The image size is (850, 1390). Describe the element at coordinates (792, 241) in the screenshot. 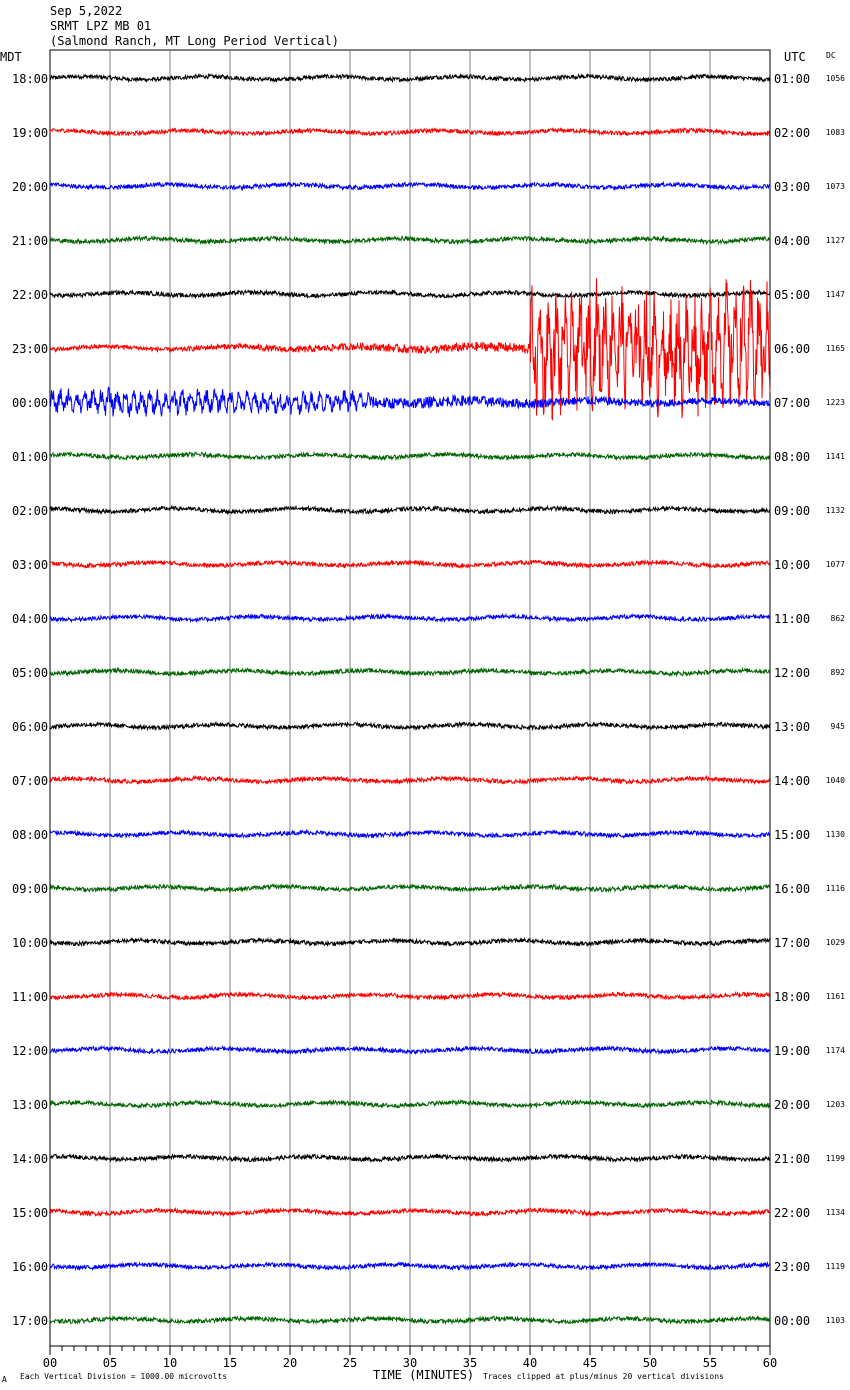

I see `row-label-right: 04:00` at that location.